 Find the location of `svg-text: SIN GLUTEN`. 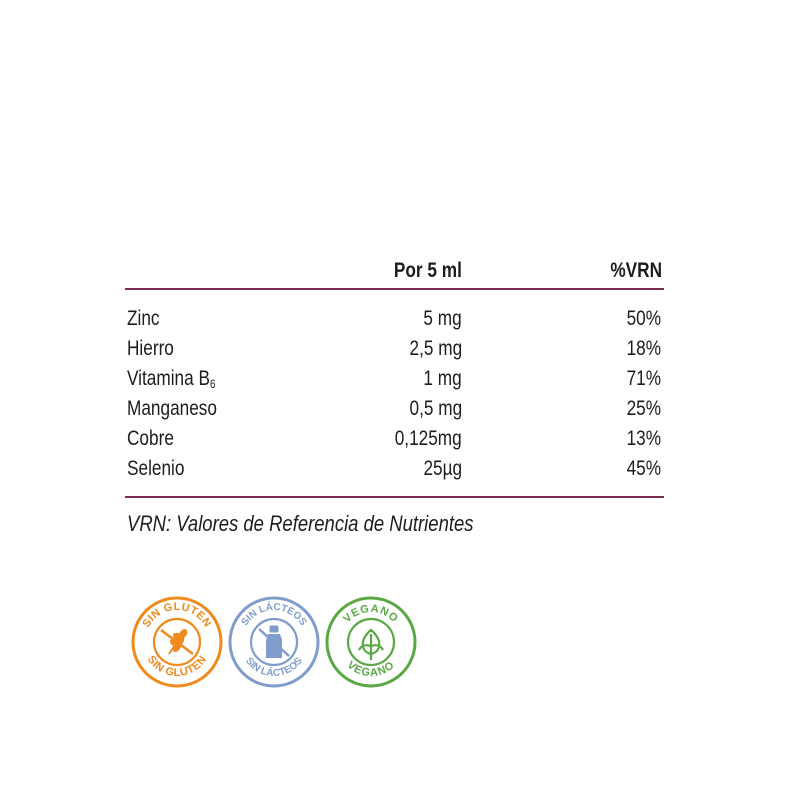

svg-text: SIN GLUTEN is located at coordinates (177, 667).